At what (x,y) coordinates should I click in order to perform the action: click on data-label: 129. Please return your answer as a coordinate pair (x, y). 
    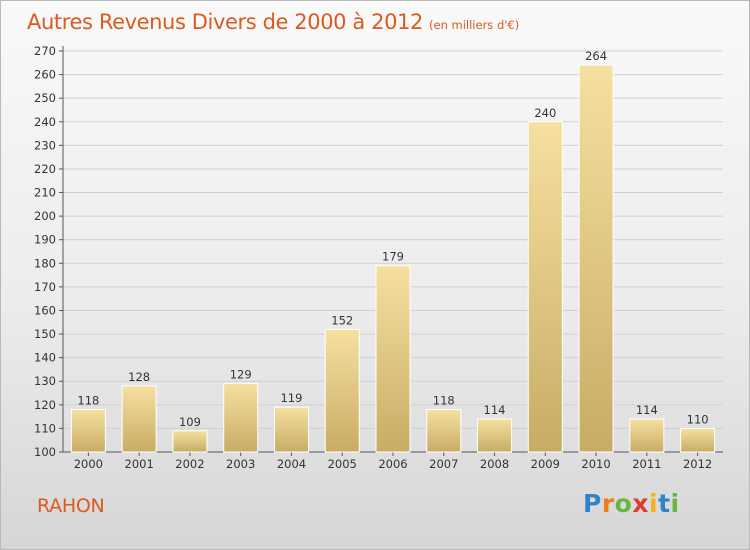
    Looking at the image, I should click on (241, 375).